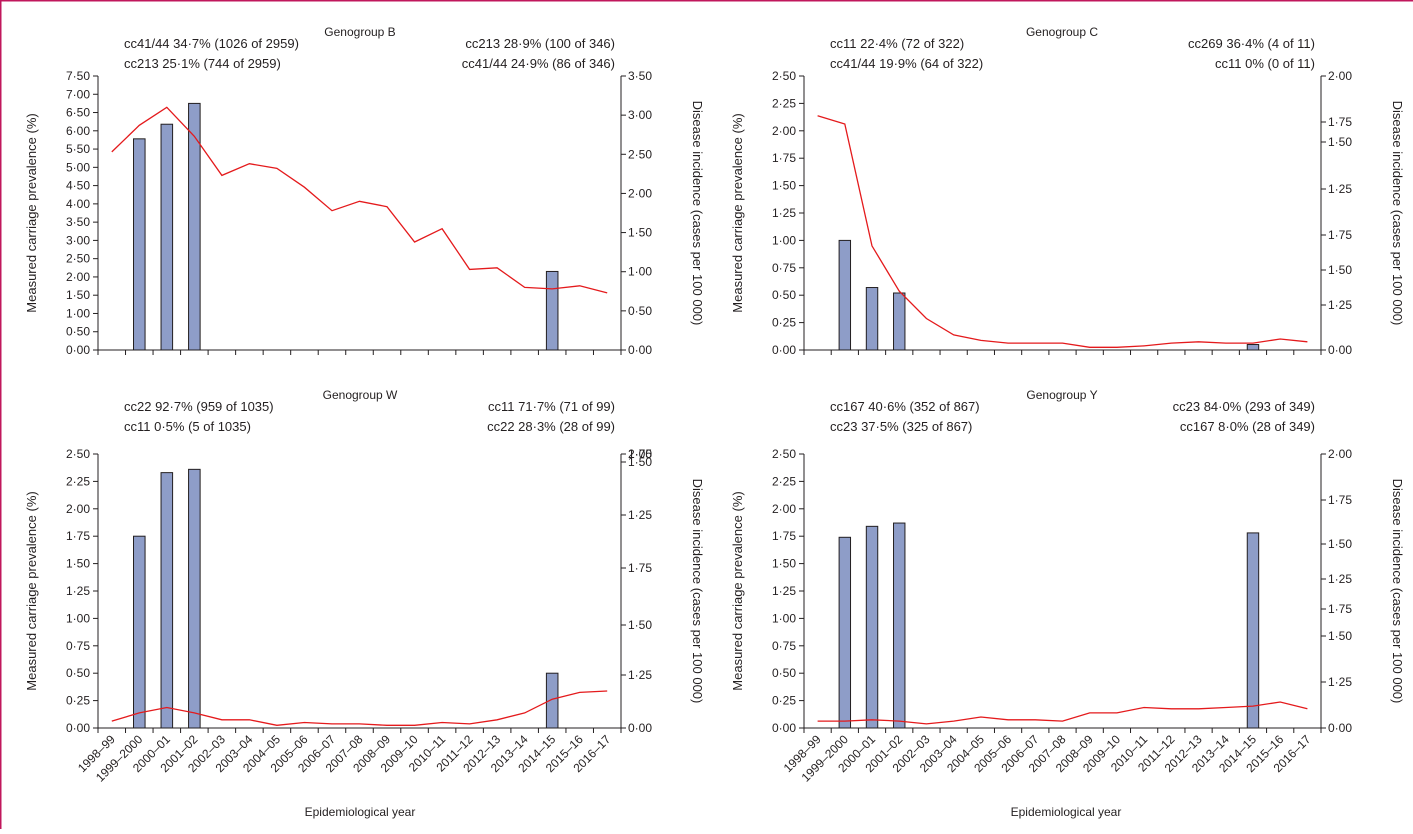 This screenshot has height=834, width=1413. I want to click on annotation-right-1: cc11 71·7% (71 of 99), so click(551, 406).